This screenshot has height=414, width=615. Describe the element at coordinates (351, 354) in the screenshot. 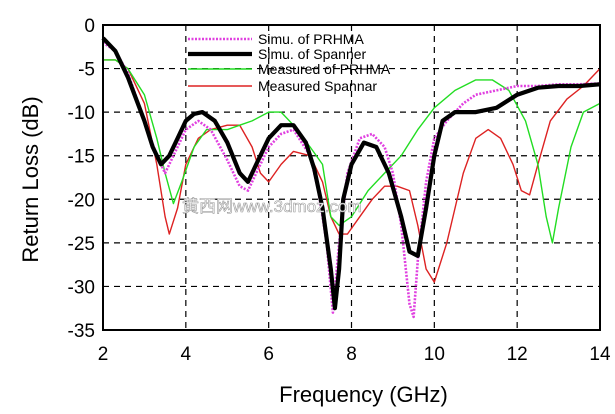

I see `x-tick-label: 8` at that location.